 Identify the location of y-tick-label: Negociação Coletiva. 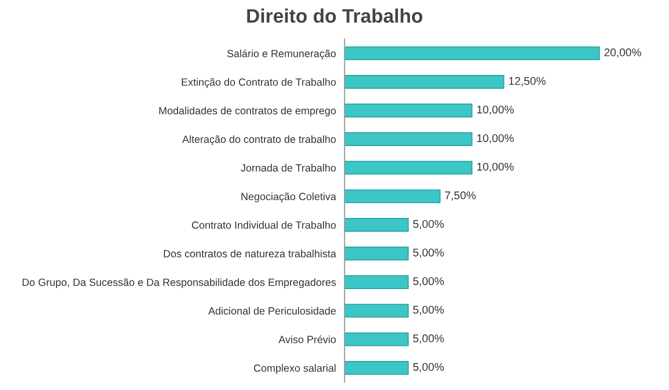
(289, 197).